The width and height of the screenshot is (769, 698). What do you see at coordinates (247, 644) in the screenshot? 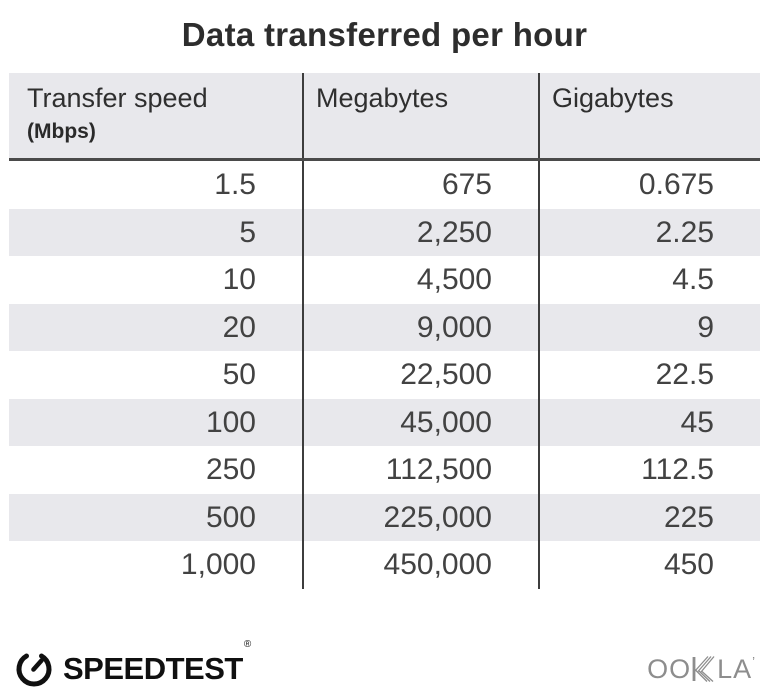
I see `registered-mark-icon: ®` at bounding box center [247, 644].